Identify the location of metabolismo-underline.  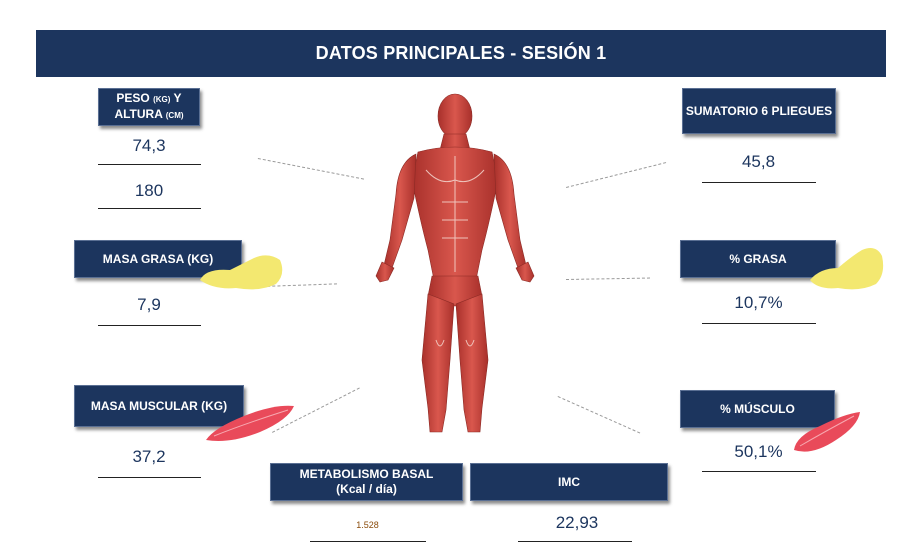
(368, 541).